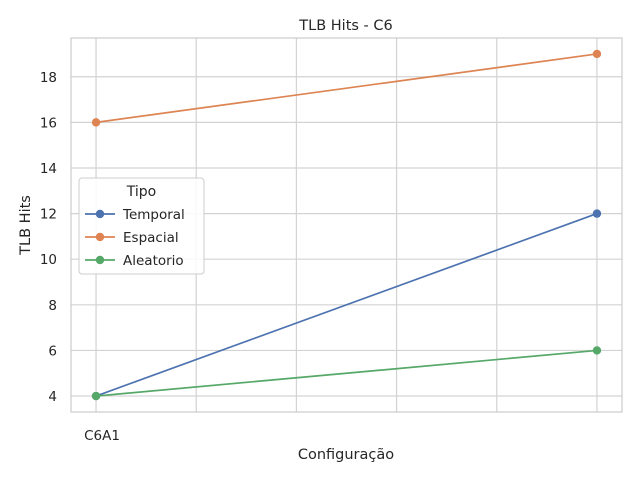  I want to click on chart-title: TLB Hits - C6, so click(345, 26).